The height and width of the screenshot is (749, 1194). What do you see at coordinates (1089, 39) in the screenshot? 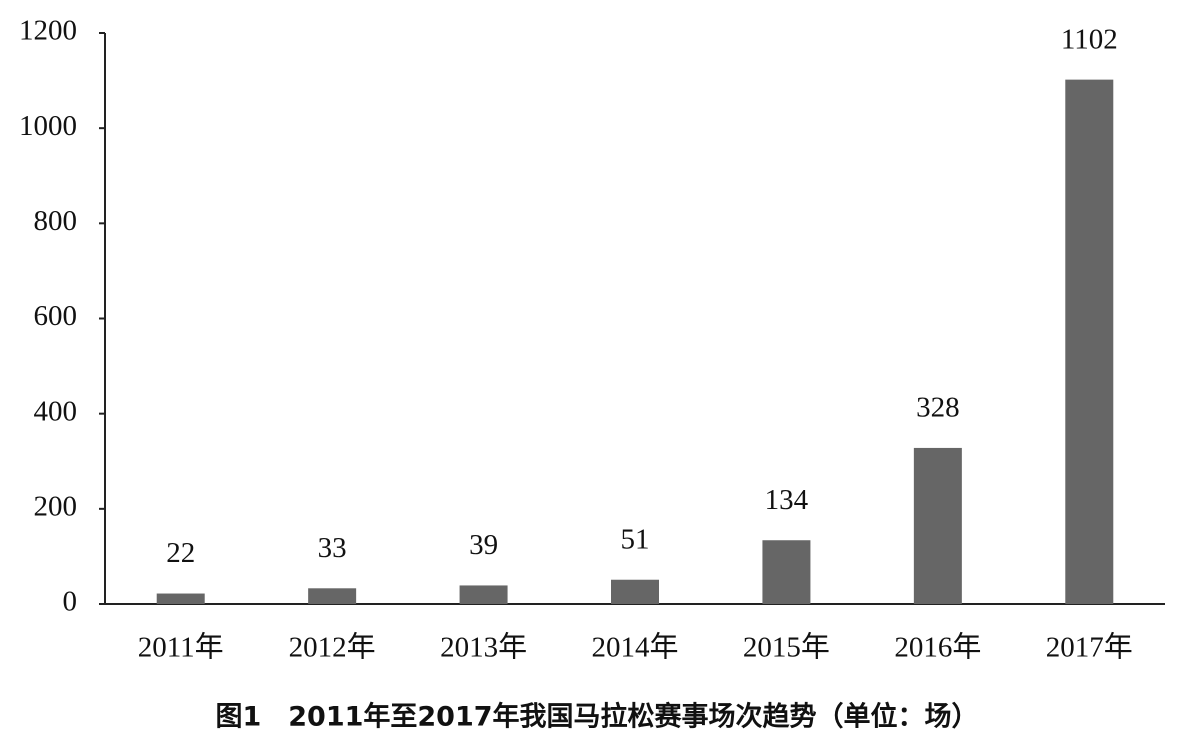
I see `value-label: 1102` at bounding box center [1089, 39].